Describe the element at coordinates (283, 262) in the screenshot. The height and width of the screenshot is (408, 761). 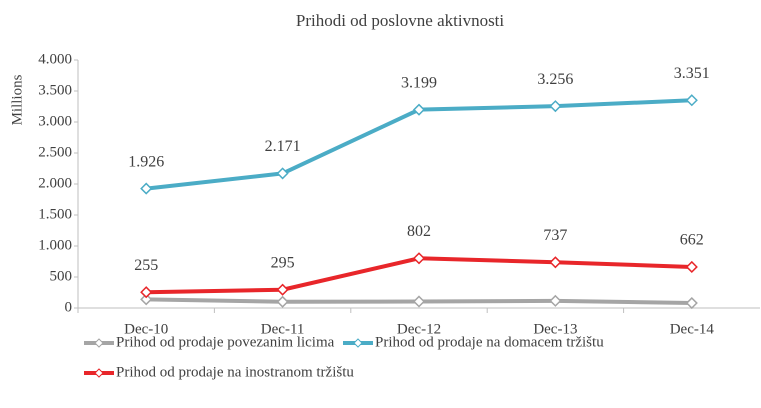
I see `data-label: 295` at that location.